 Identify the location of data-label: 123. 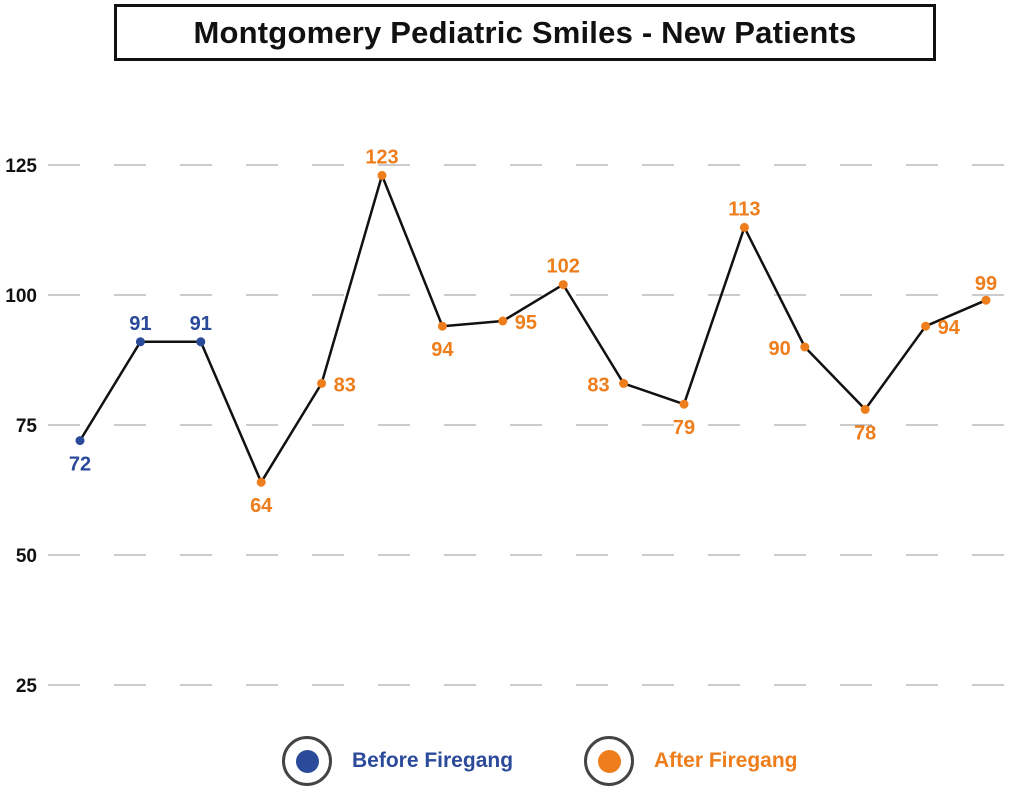
(381, 157).